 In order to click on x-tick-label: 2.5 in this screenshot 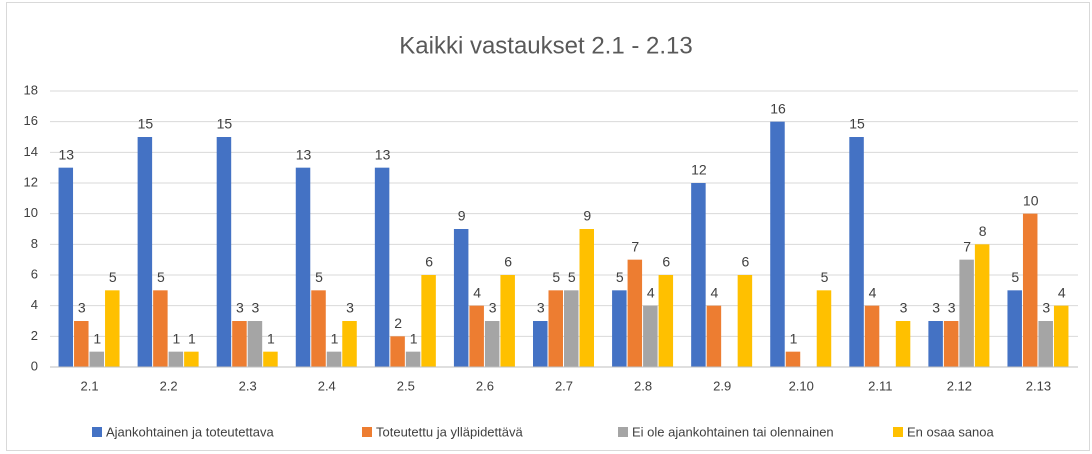, I will do `click(406, 385)`.